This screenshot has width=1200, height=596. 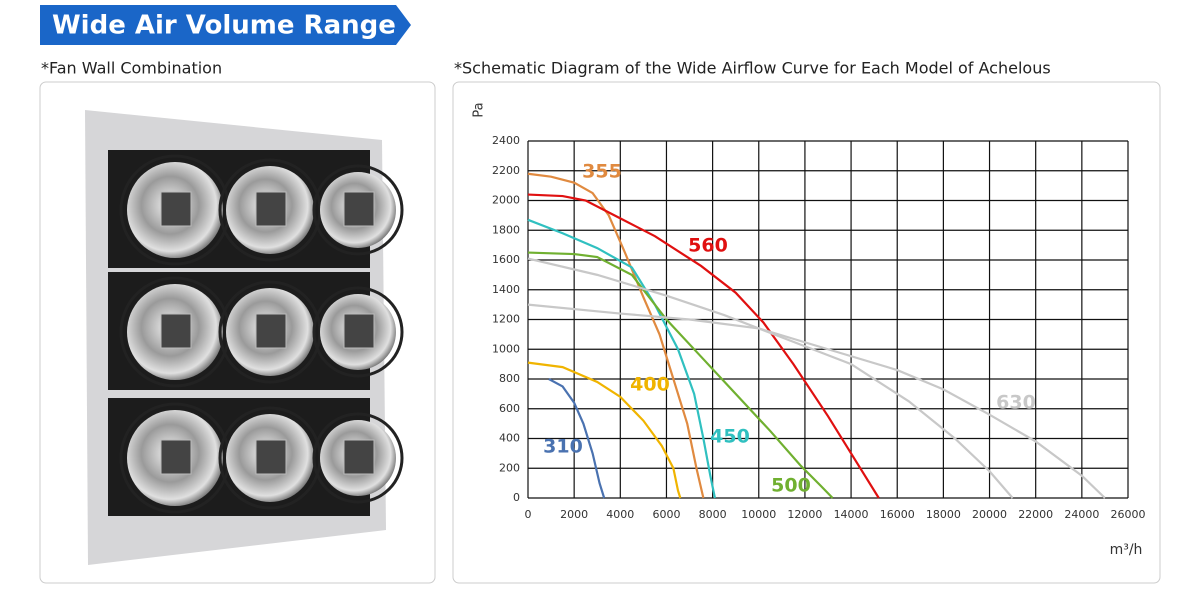 I want to click on title-banner, so click(x=225, y=25).